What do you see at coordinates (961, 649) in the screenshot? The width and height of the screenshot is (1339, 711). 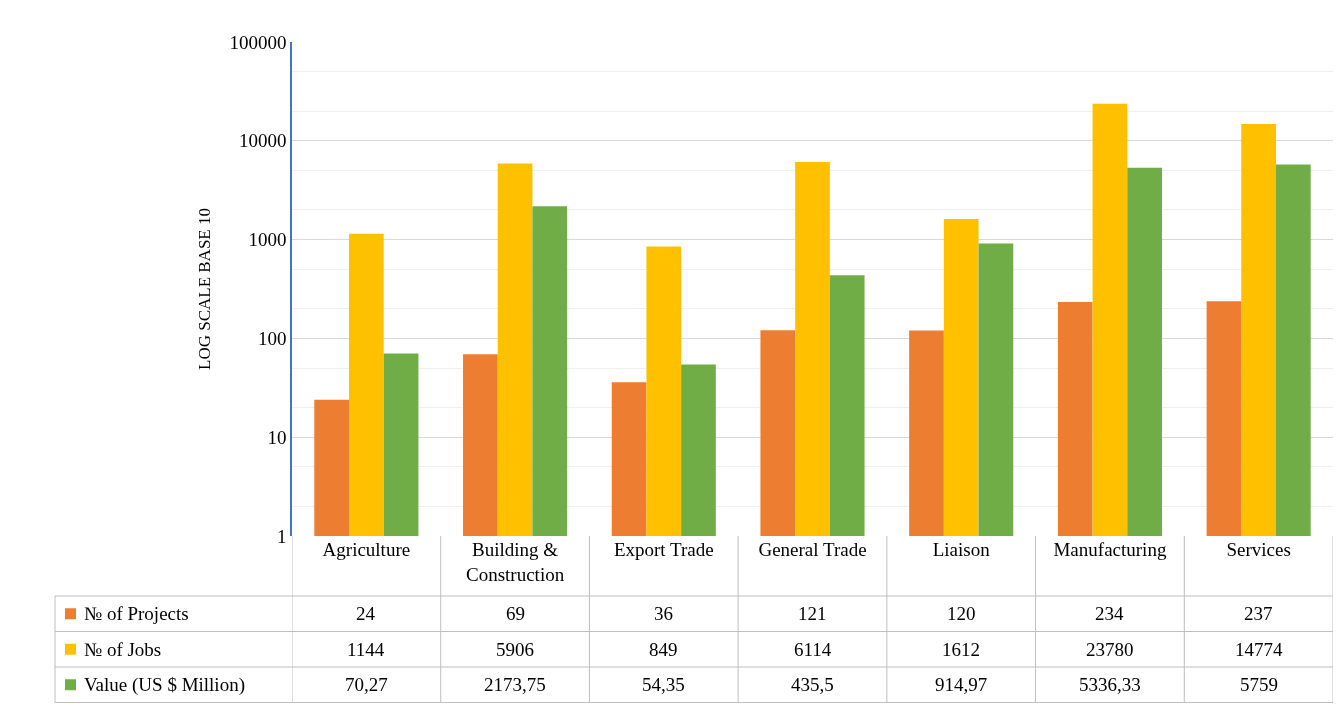 I see `data-label: 1612` at bounding box center [961, 649].